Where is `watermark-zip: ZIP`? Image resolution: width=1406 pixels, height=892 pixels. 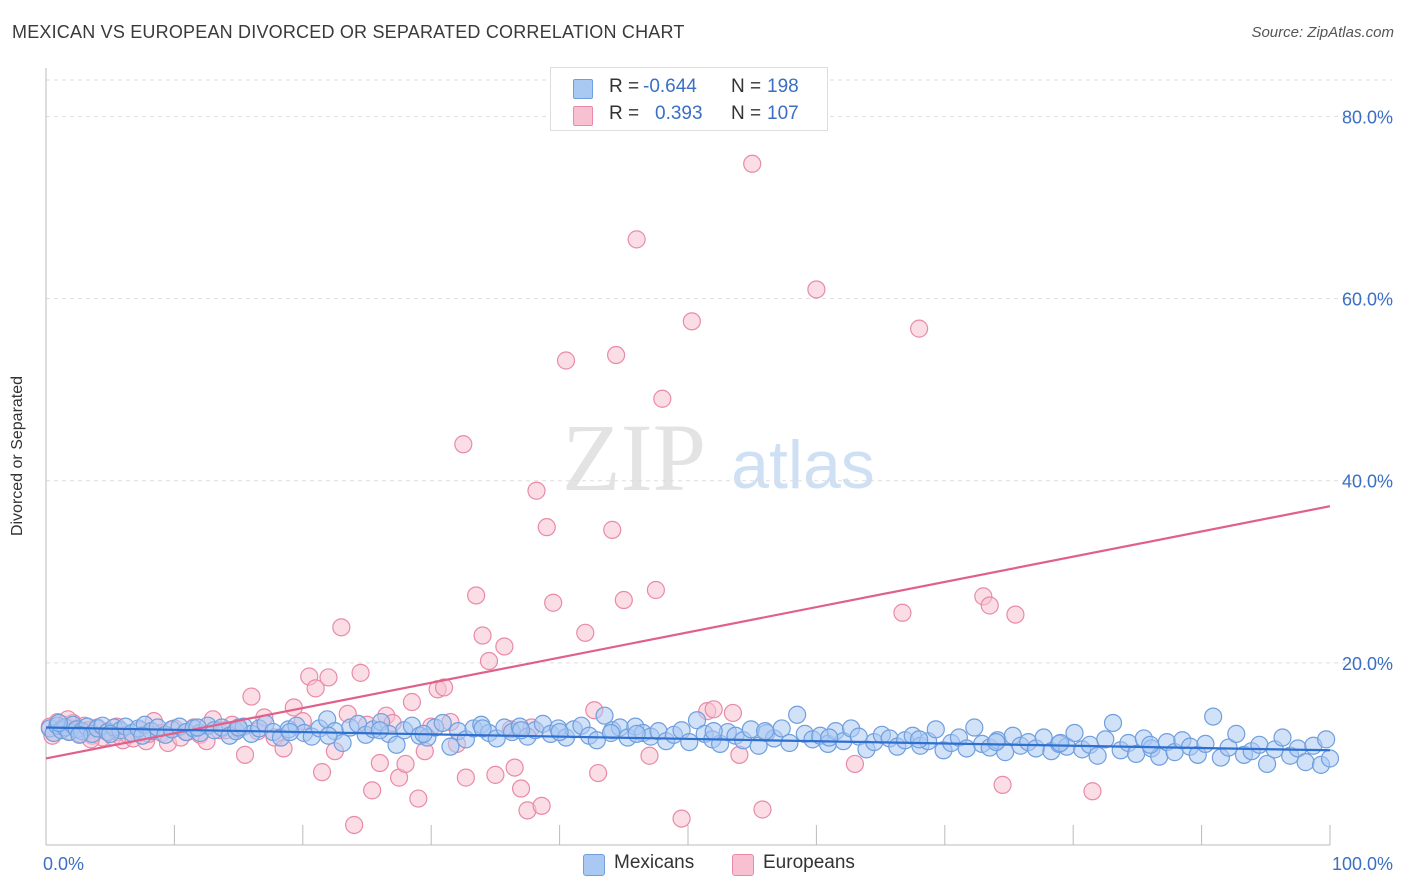
watermark-zip: ZIP is located at coordinates (634, 457).